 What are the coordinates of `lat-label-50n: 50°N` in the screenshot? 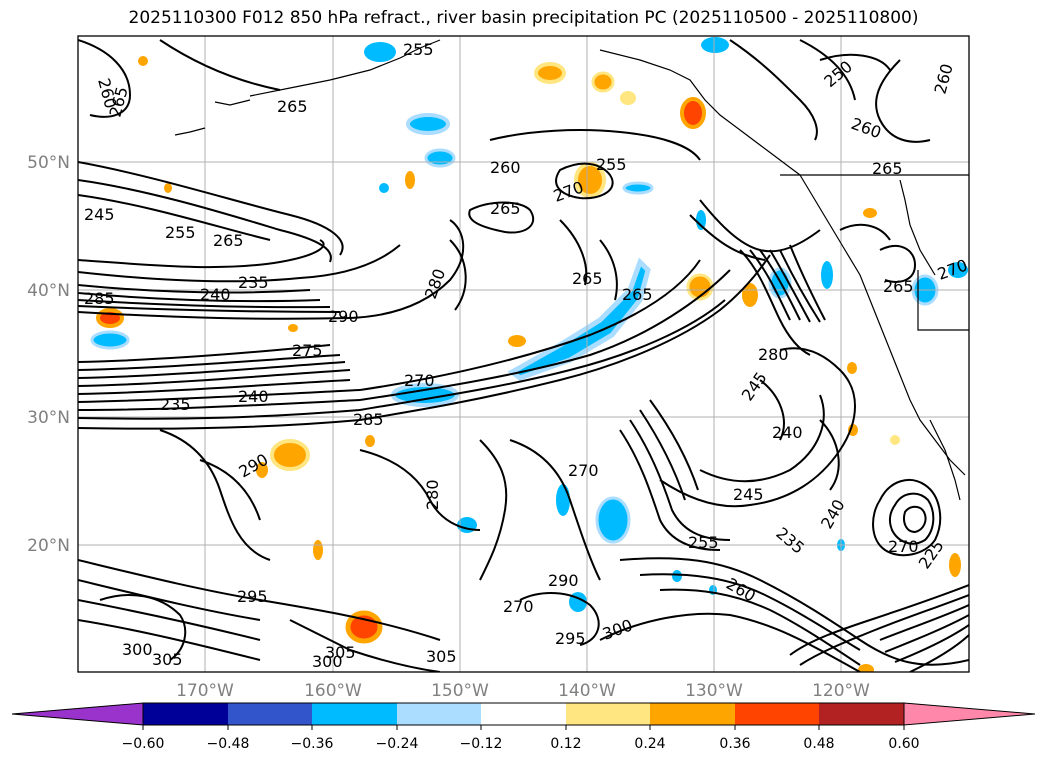 It's located at (48, 163).